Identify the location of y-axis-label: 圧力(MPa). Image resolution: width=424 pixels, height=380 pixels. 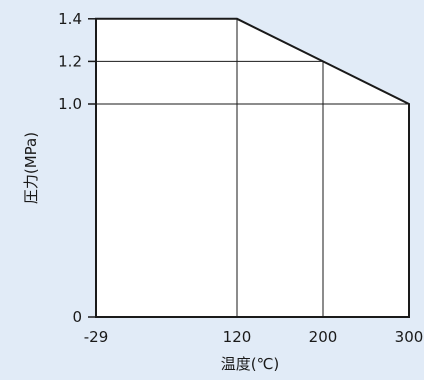
(31, 168).